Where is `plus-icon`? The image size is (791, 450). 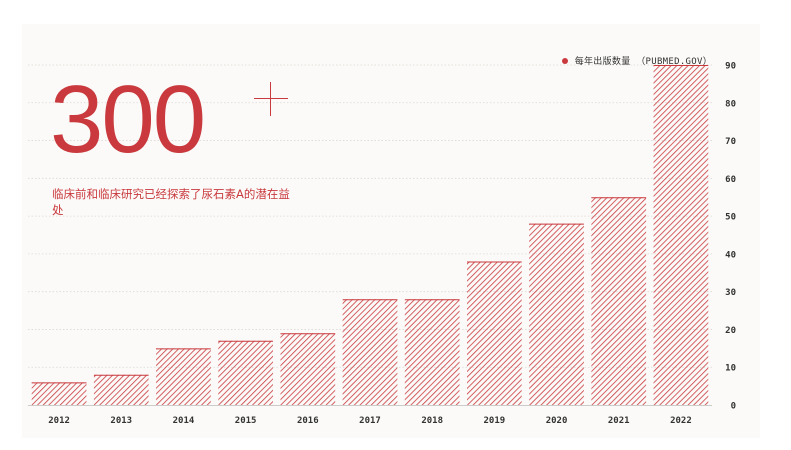
plus-icon is located at coordinates (271, 99).